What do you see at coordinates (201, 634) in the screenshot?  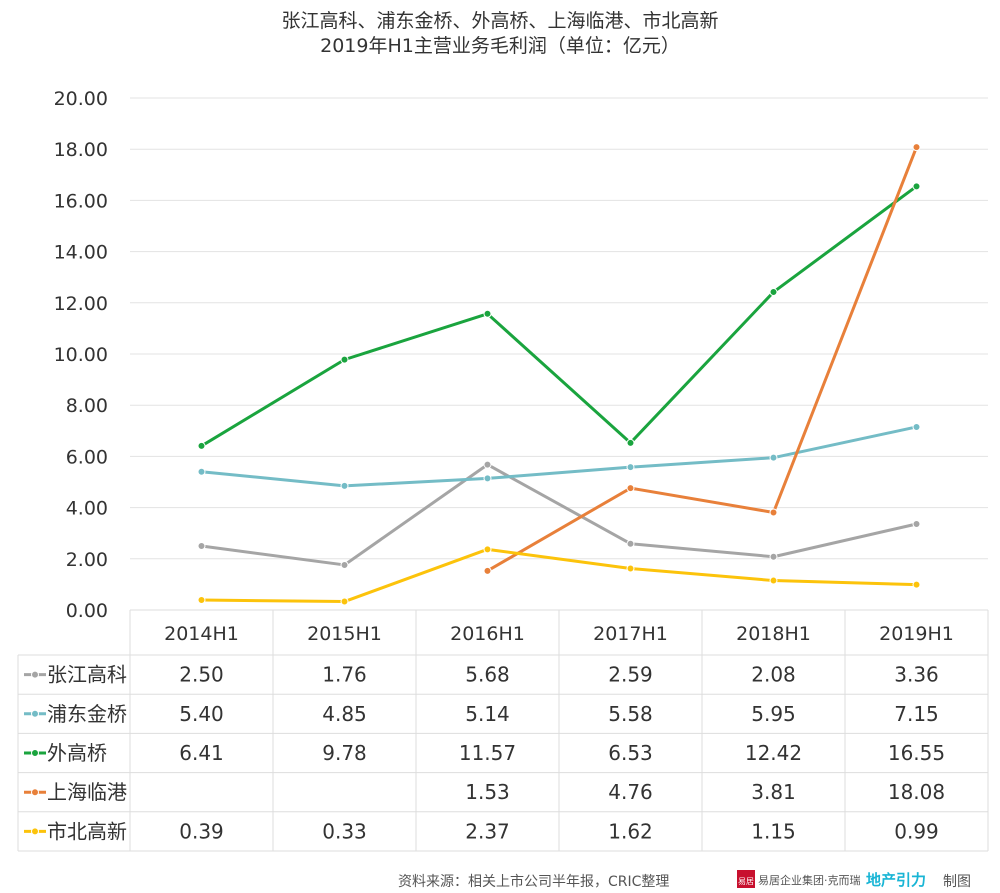 I see `x-tick-label: 2014H1` at bounding box center [201, 634].